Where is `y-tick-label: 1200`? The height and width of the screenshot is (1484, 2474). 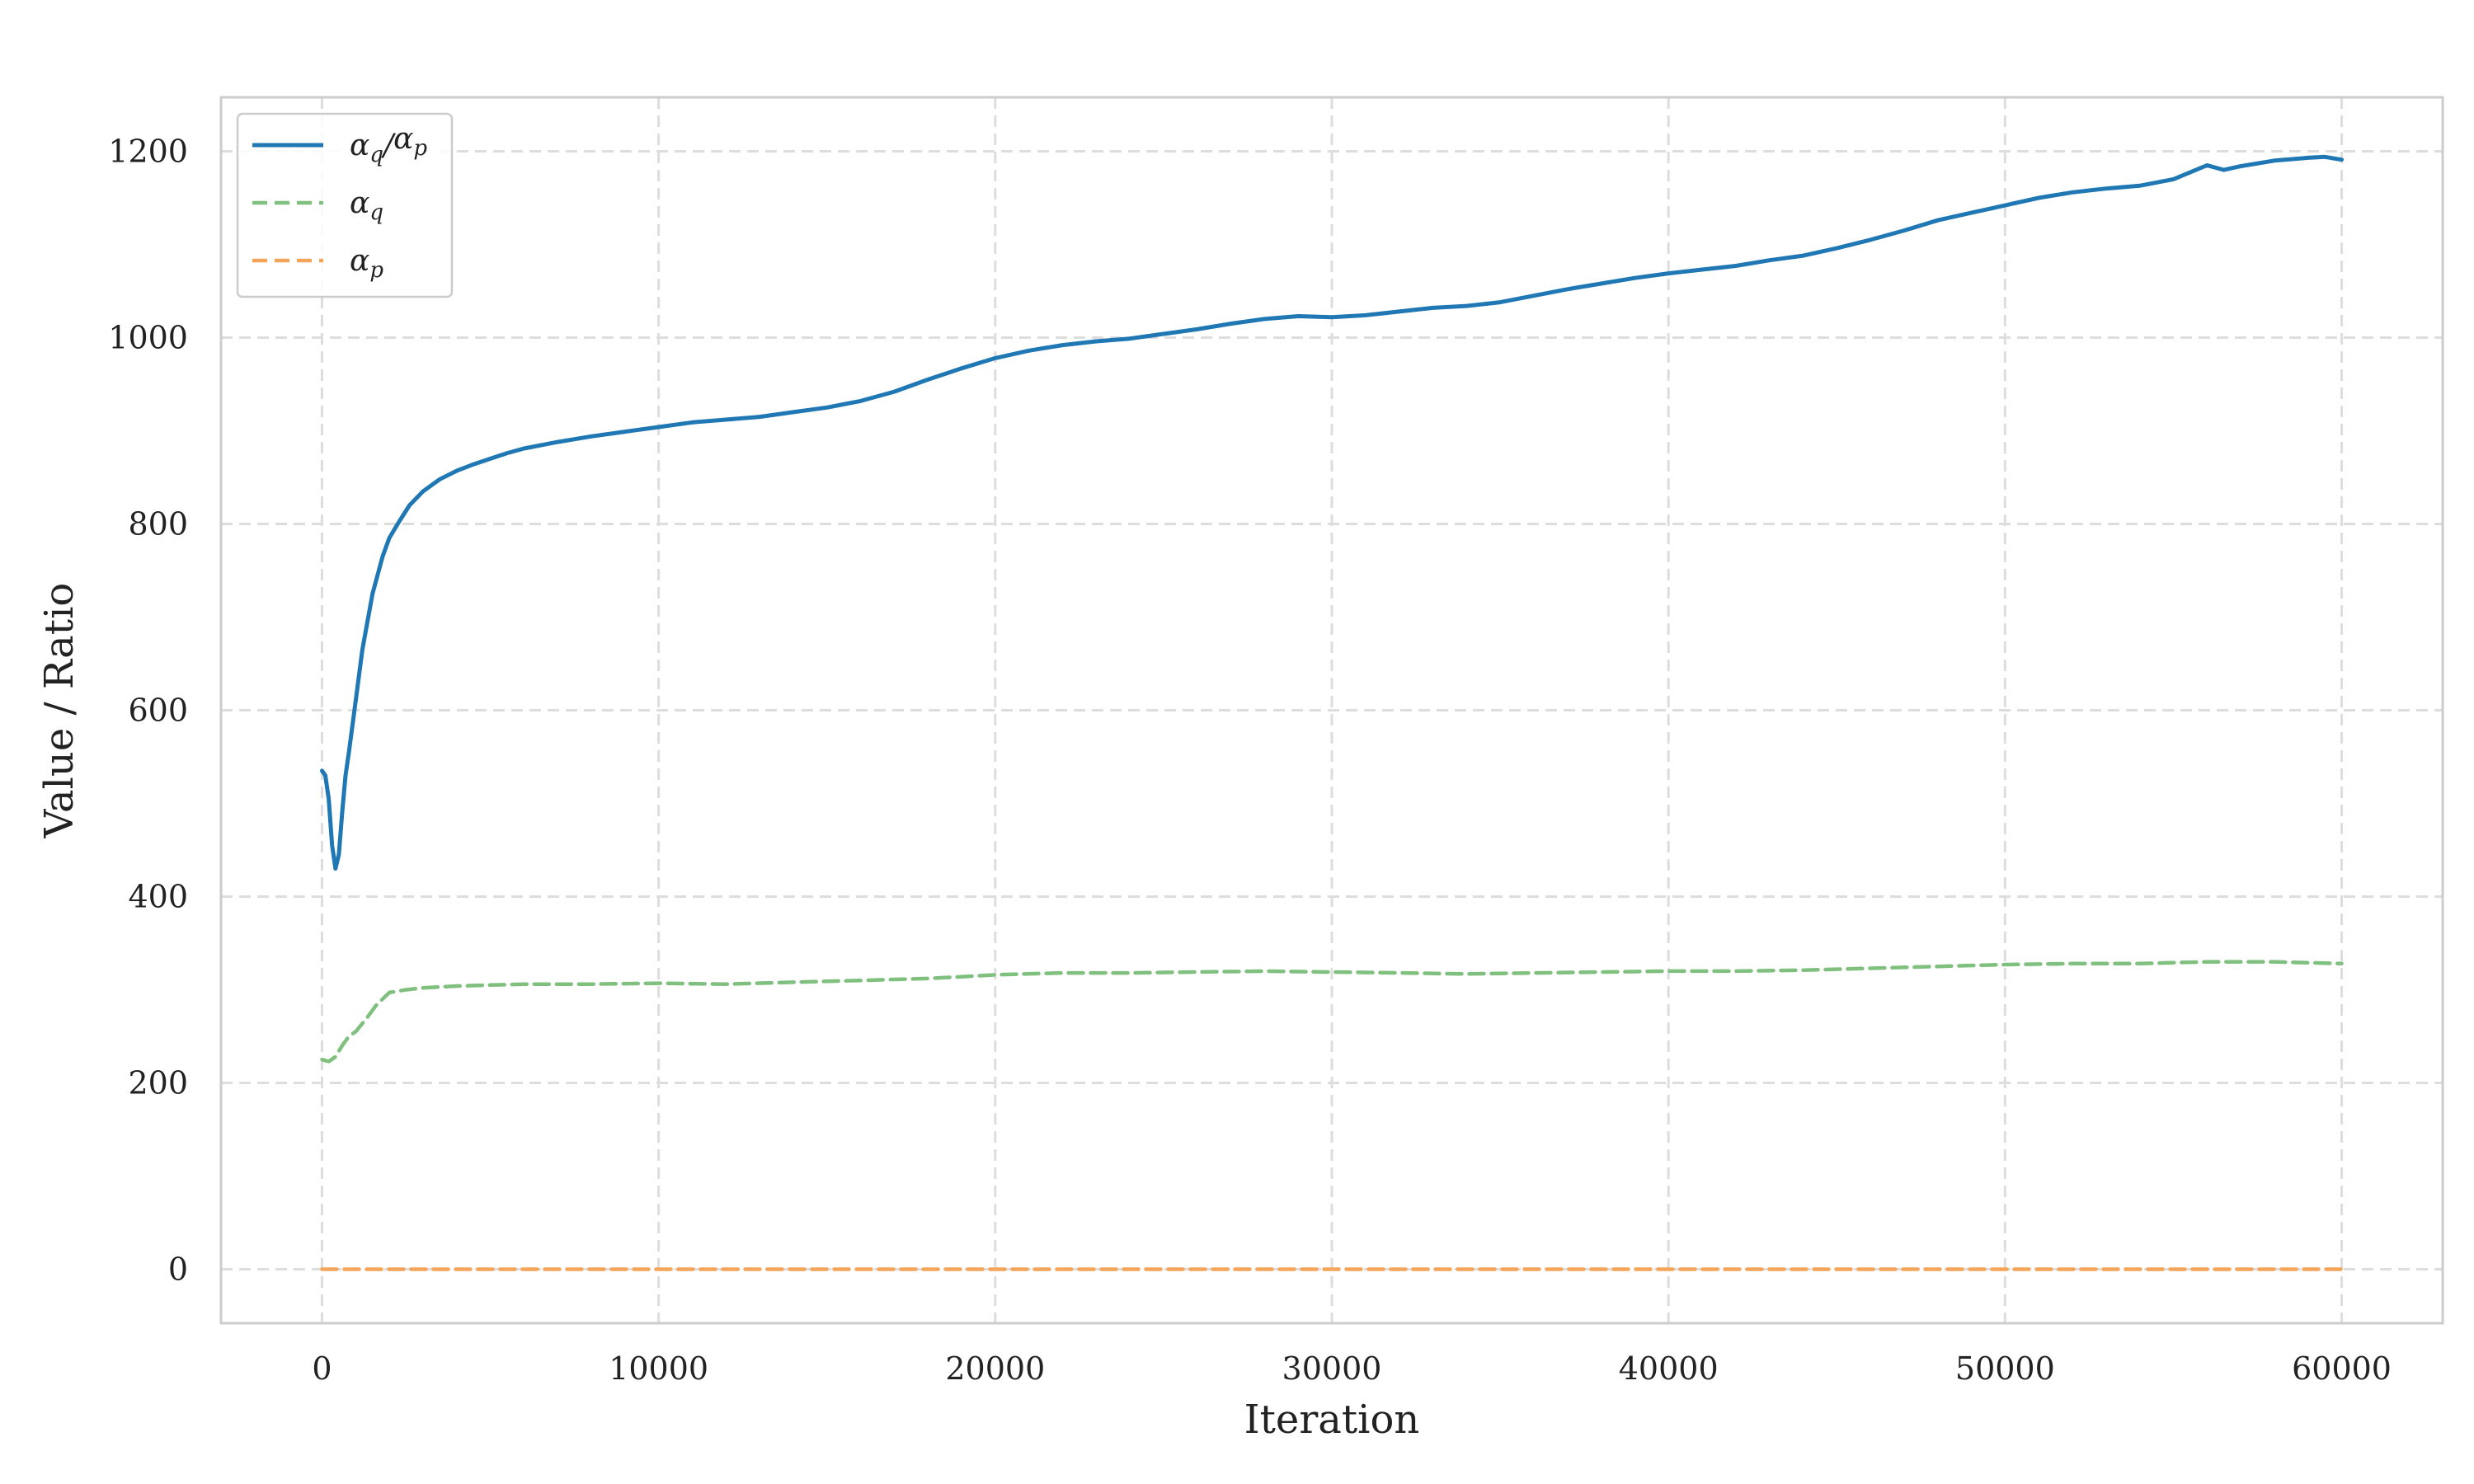
y-tick-label: 1200 is located at coordinates (148, 152).